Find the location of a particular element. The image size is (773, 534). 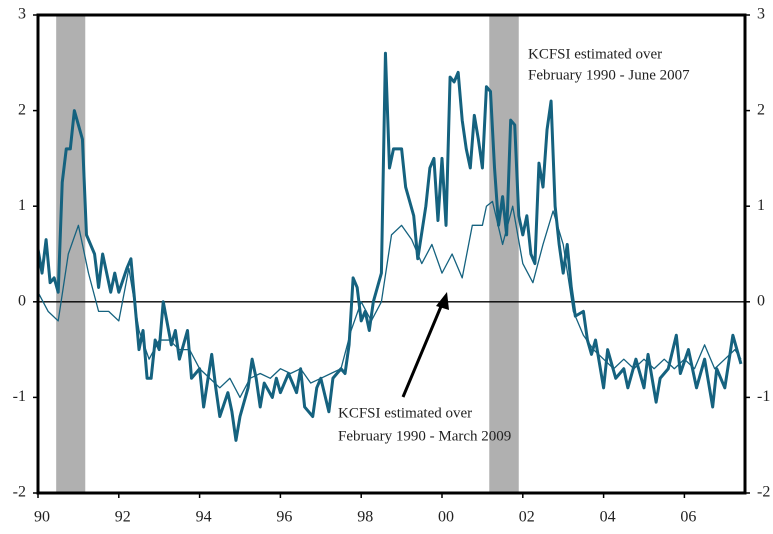

y-tick-label: 0 is located at coordinates (22, 300).